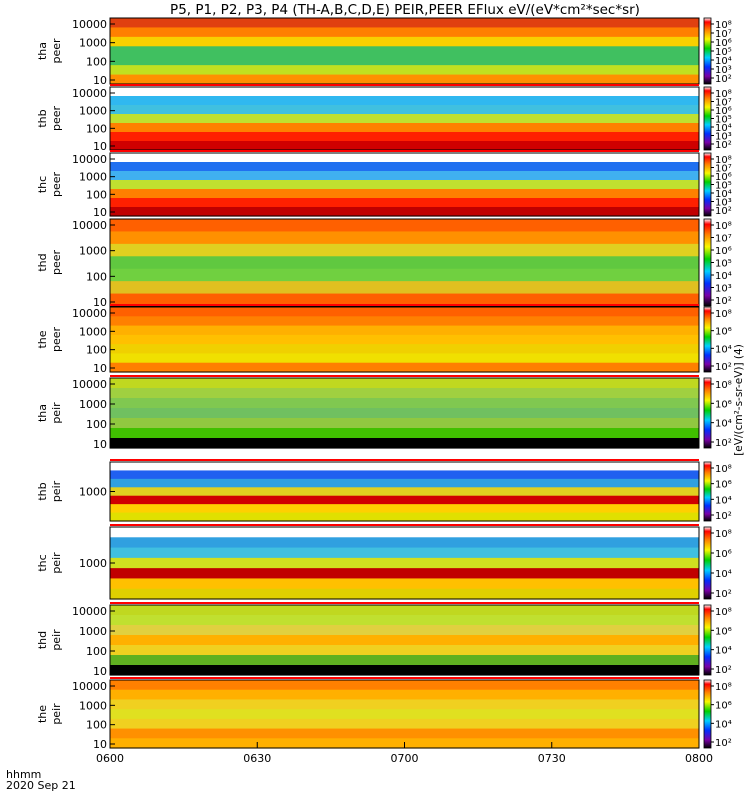 The image size is (750, 800). I want to click on panel-tha-peir: 10 100 1000 10000 tha peir 10⁸ 10⁶ 10⁴ 10², so click(384, 413).